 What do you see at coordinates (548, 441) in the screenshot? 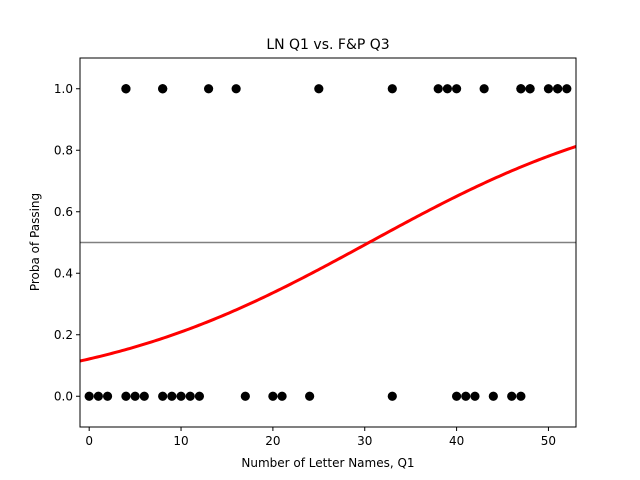
I see `x-tick-label: 50` at bounding box center [548, 441].